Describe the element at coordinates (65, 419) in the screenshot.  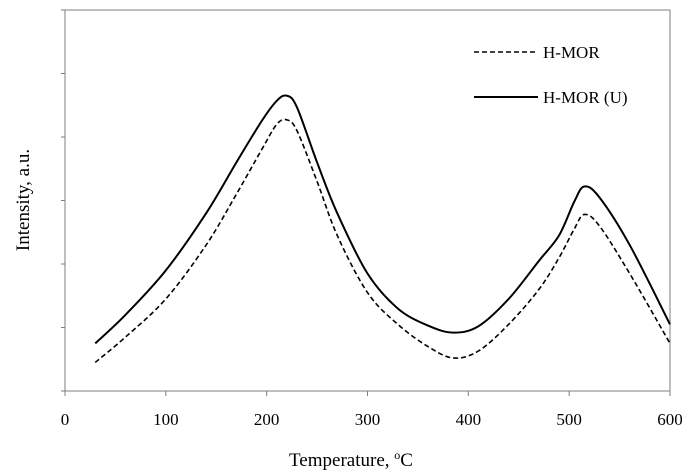
I see `x-tick-label: 0` at that location.